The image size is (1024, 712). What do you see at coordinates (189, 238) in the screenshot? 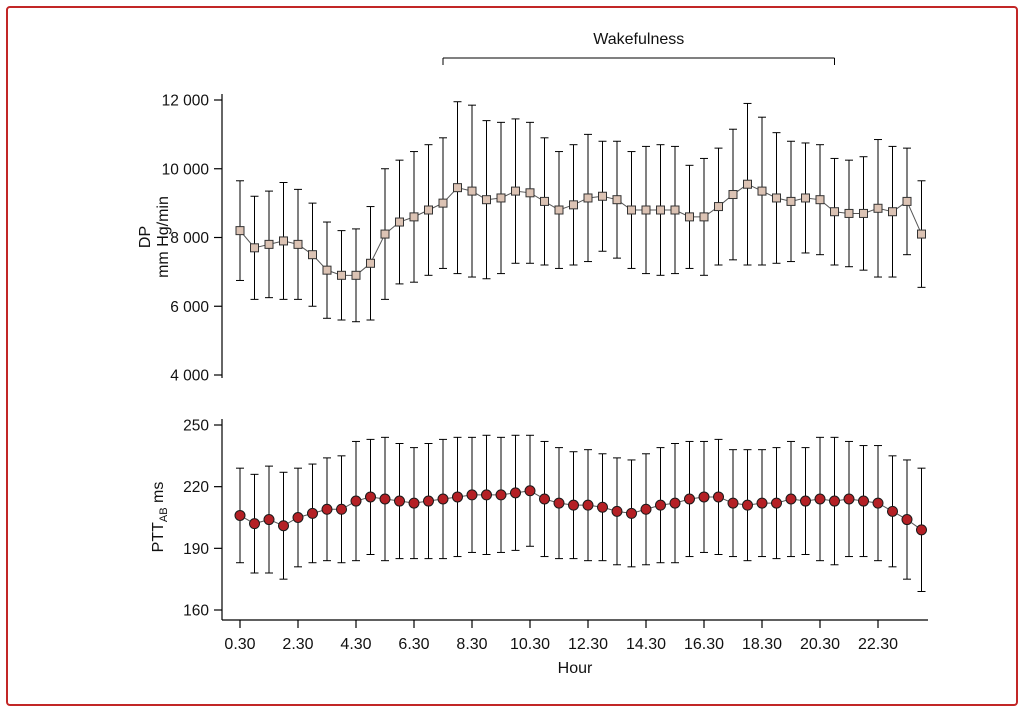
I see `y-tick-label: 8 000` at bounding box center [189, 238].